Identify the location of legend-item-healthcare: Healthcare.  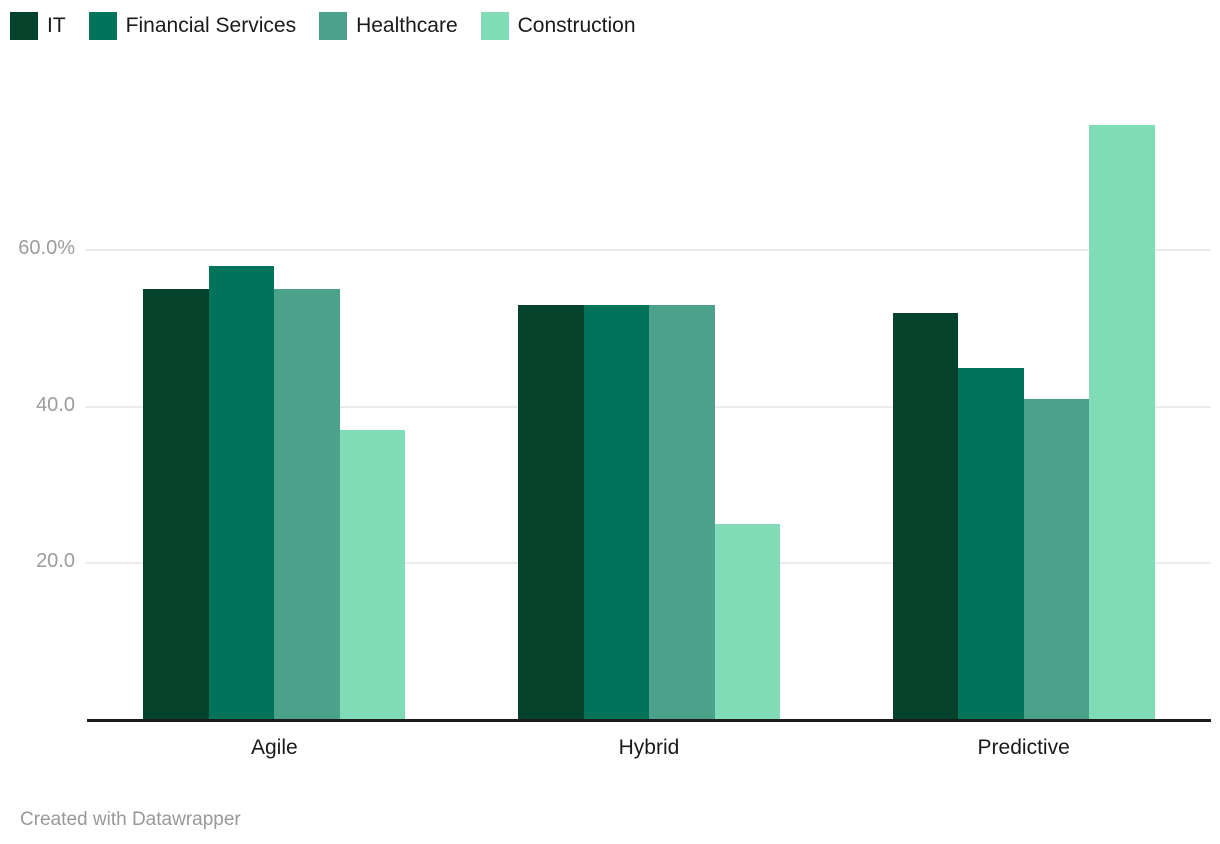
(388, 26).